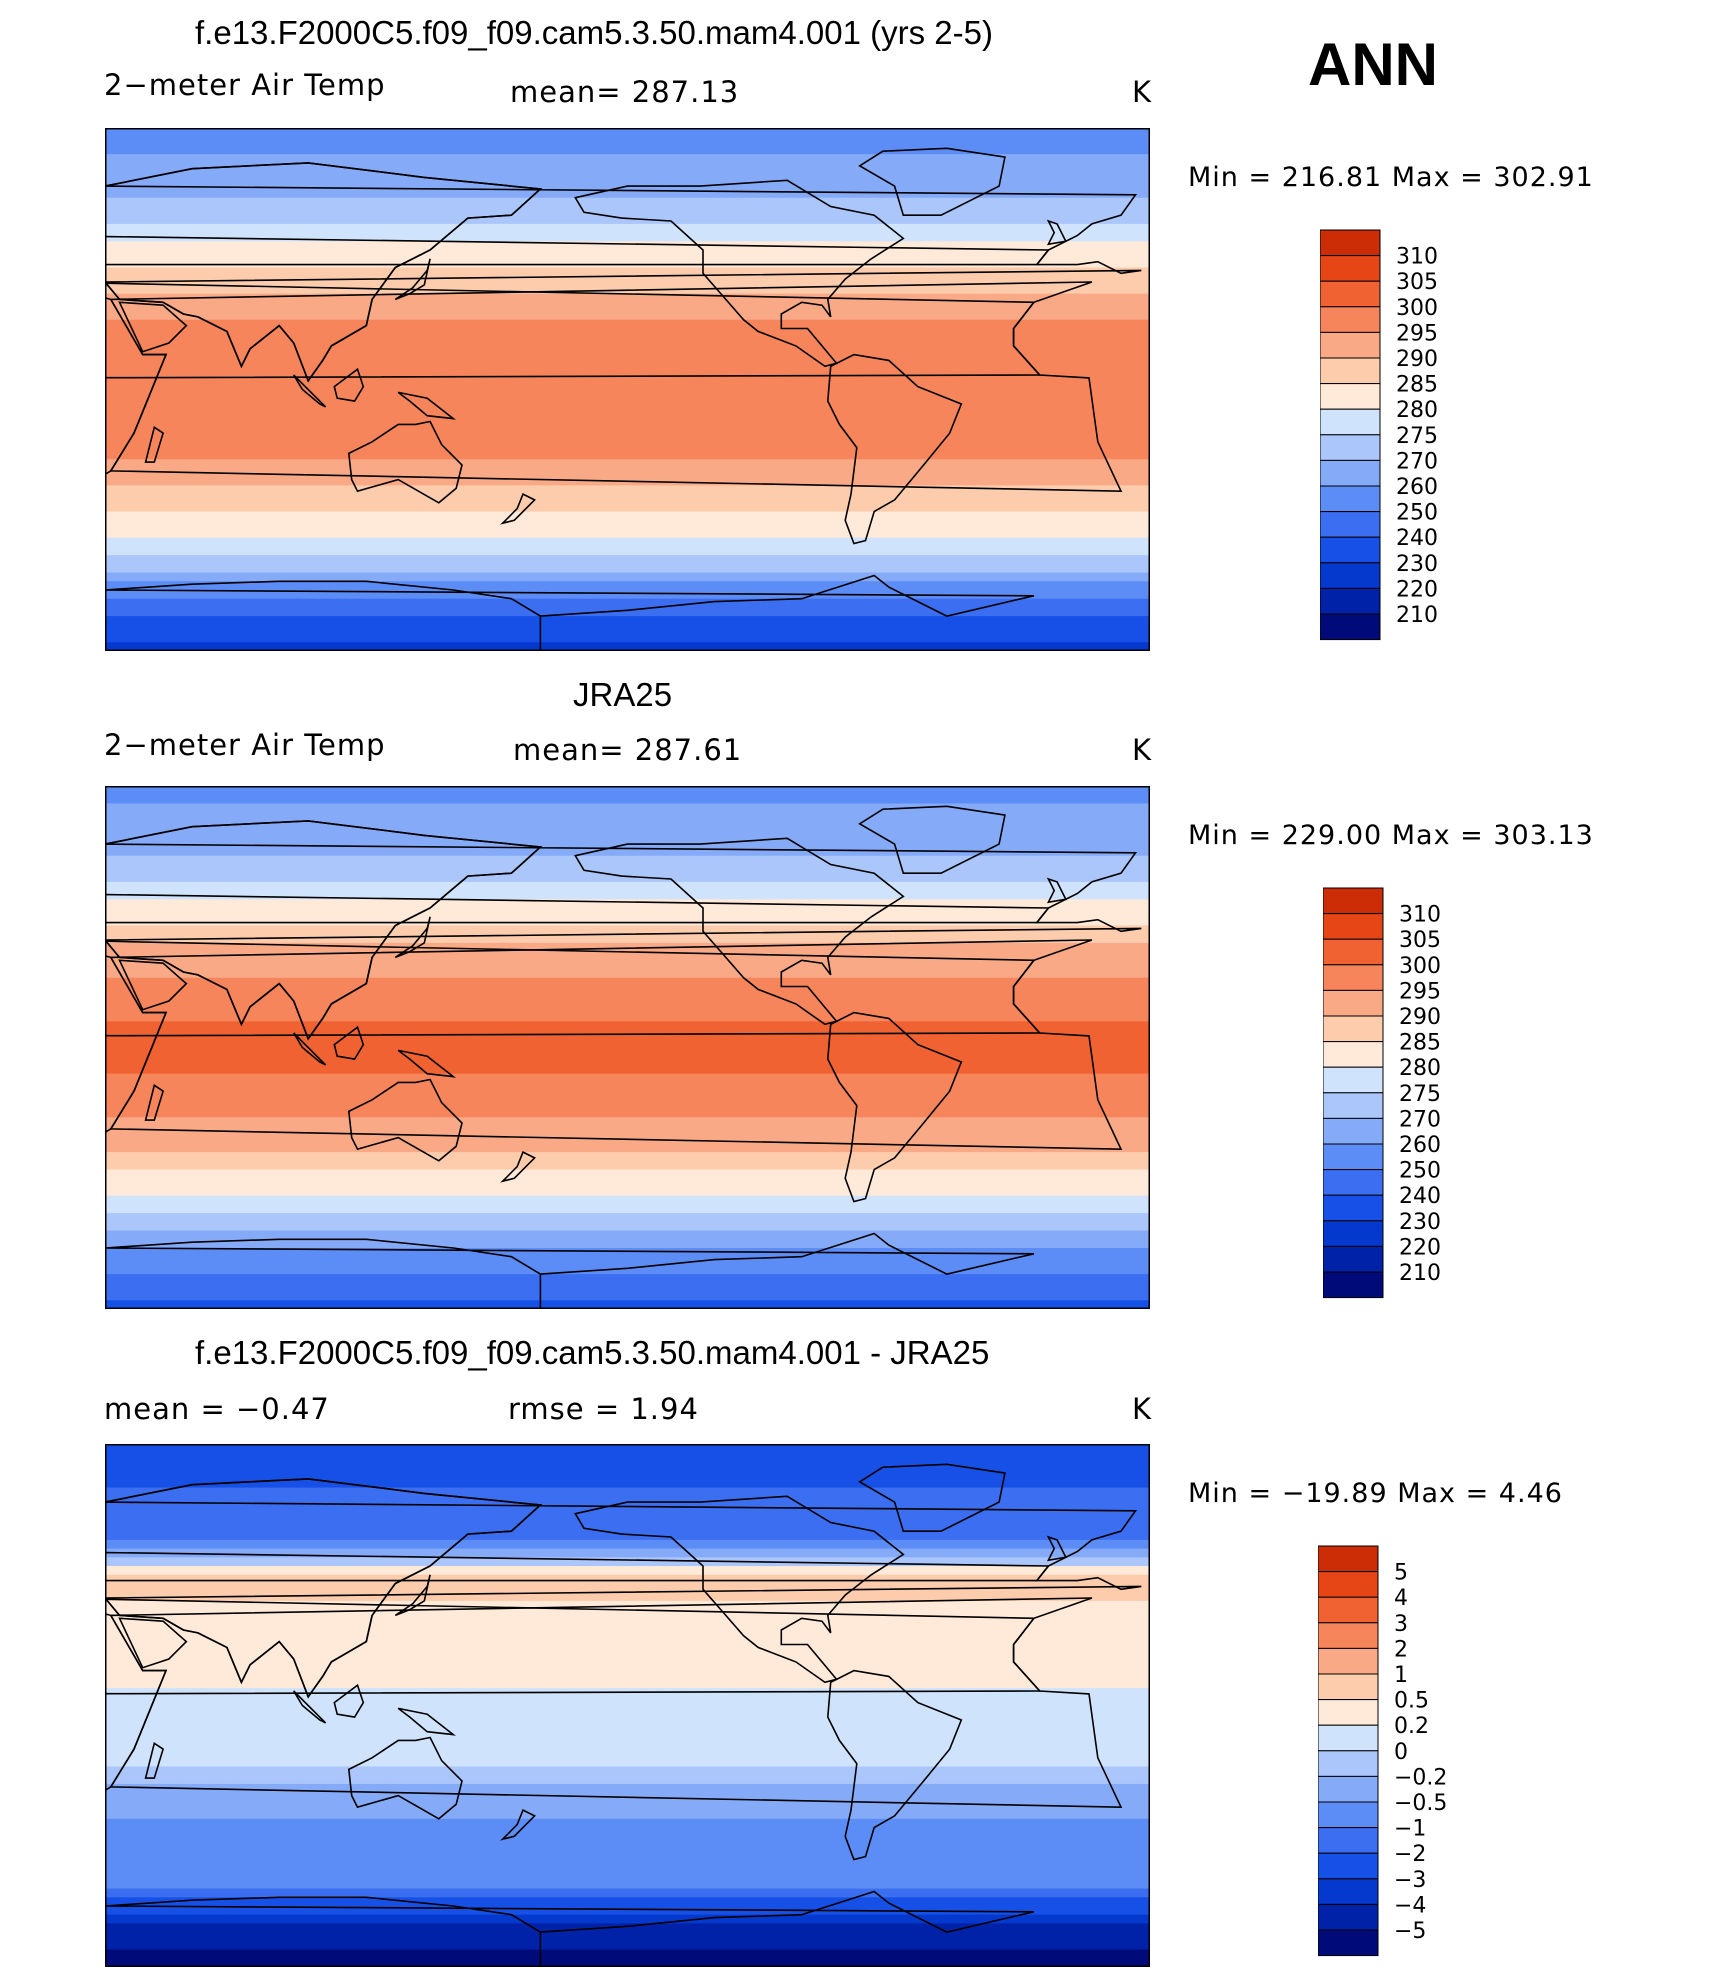 The width and height of the screenshot is (1710, 1969). Describe the element at coordinates (1401, 1649) in the screenshot. I see `colorbar-2-label: 2` at that location.